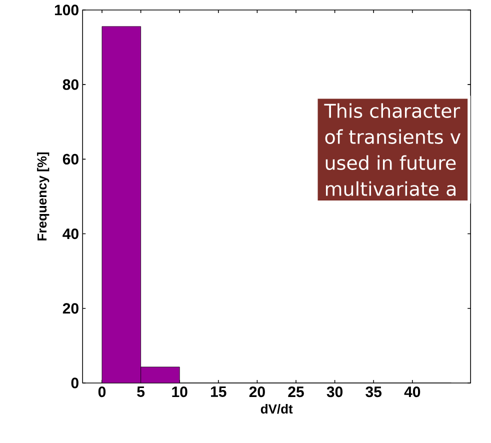 The width and height of the screenshot is (491, 443). What do you see at coordinates (412, 392) in the screenshot?
I see `x-tick-label: 40` at bounding box center [412, 392].